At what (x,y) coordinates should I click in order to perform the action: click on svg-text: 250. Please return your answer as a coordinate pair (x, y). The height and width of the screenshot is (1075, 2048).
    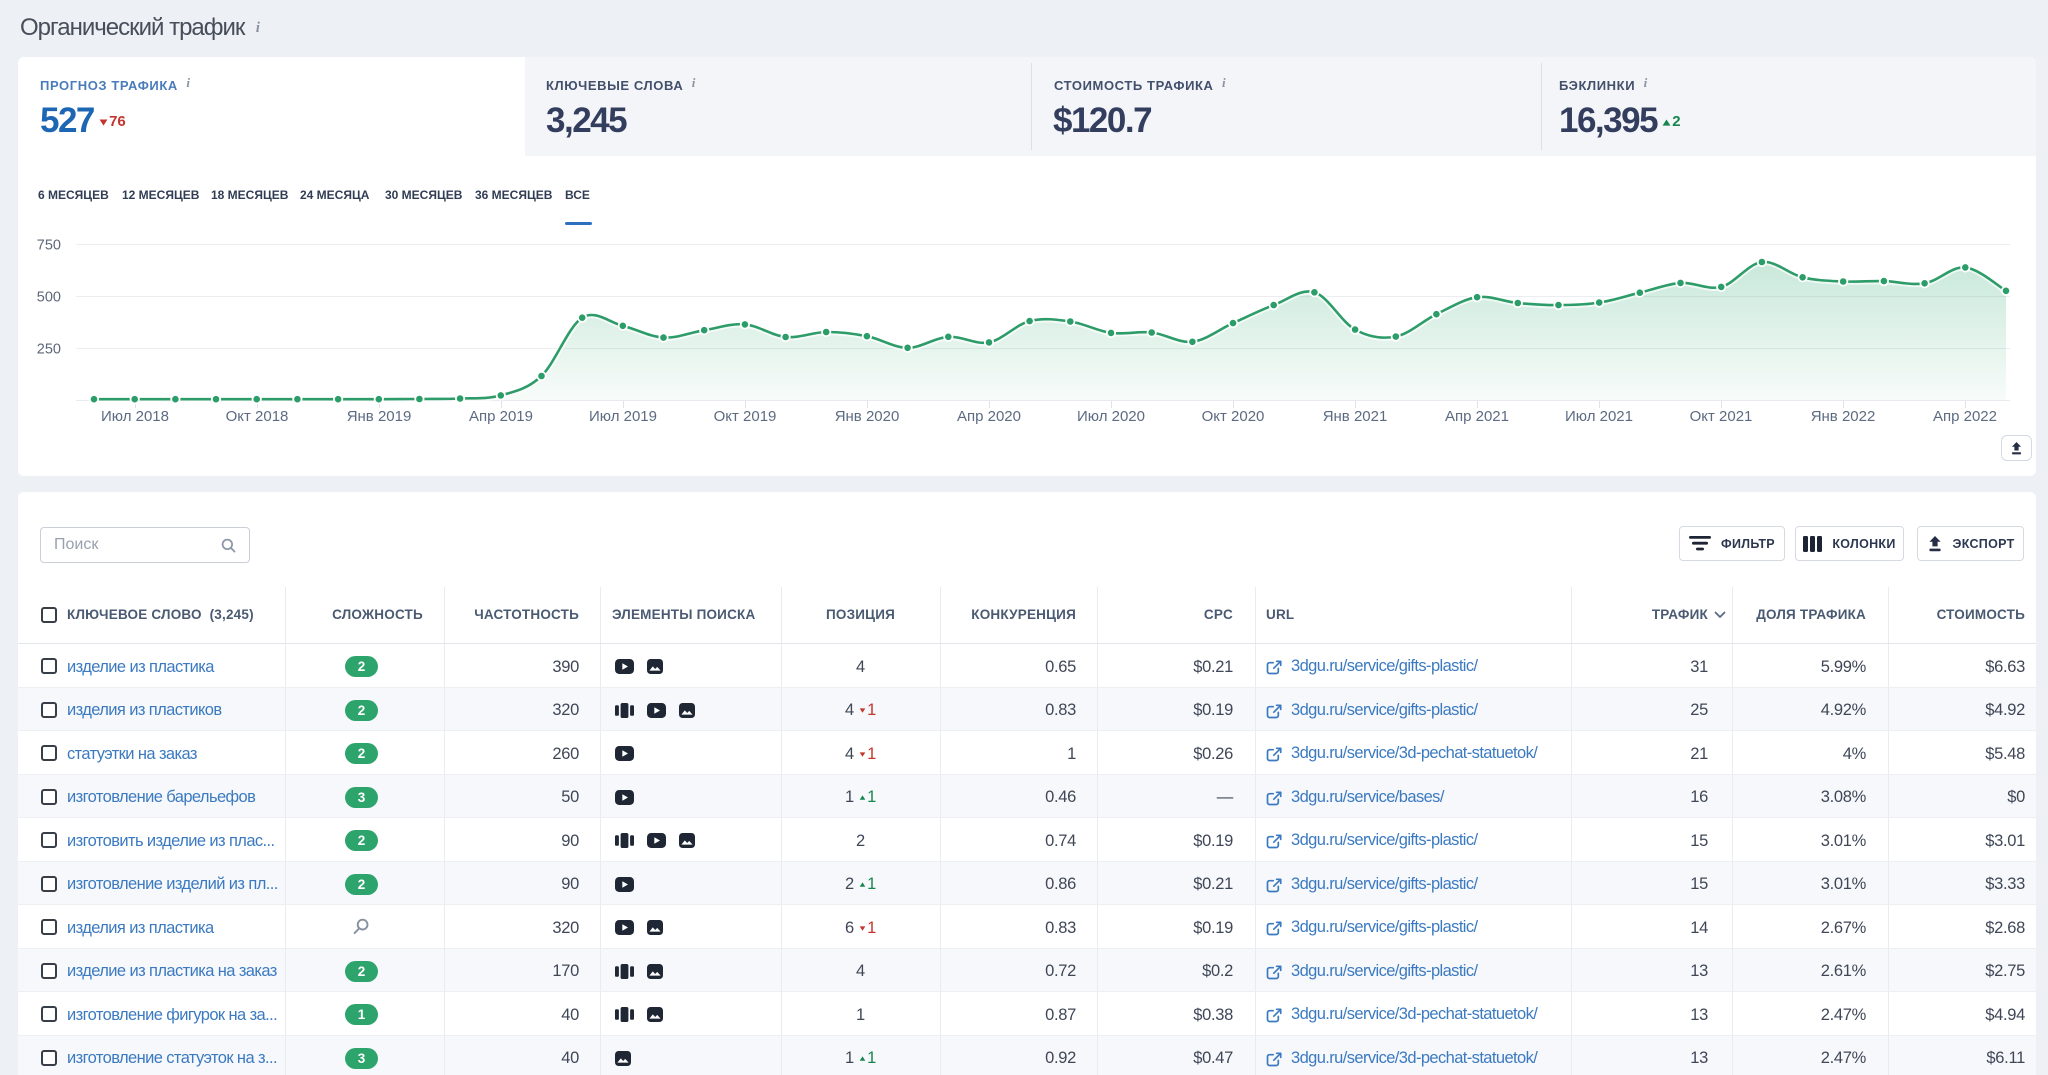
    Looking at the image, I should click on (49, 350).